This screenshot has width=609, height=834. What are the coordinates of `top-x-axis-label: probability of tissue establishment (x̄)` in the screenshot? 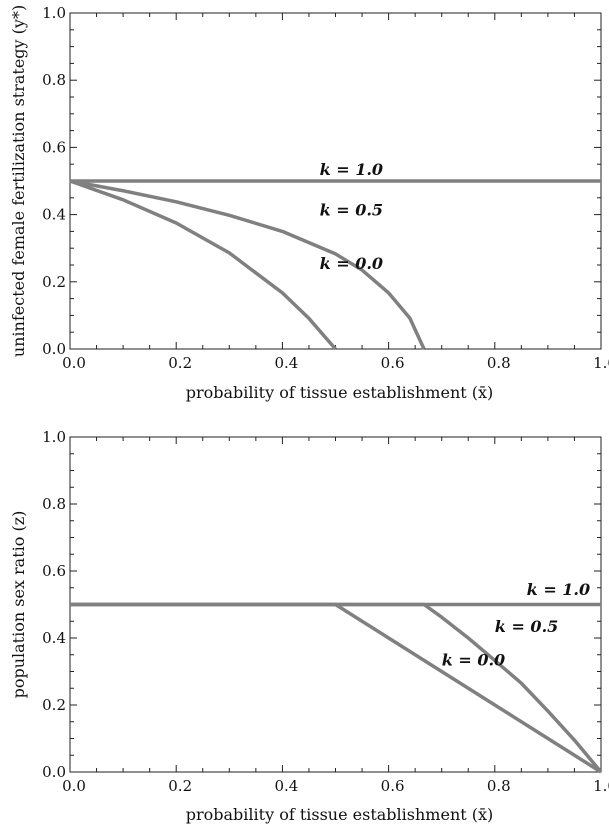 It's located at (340, 392).